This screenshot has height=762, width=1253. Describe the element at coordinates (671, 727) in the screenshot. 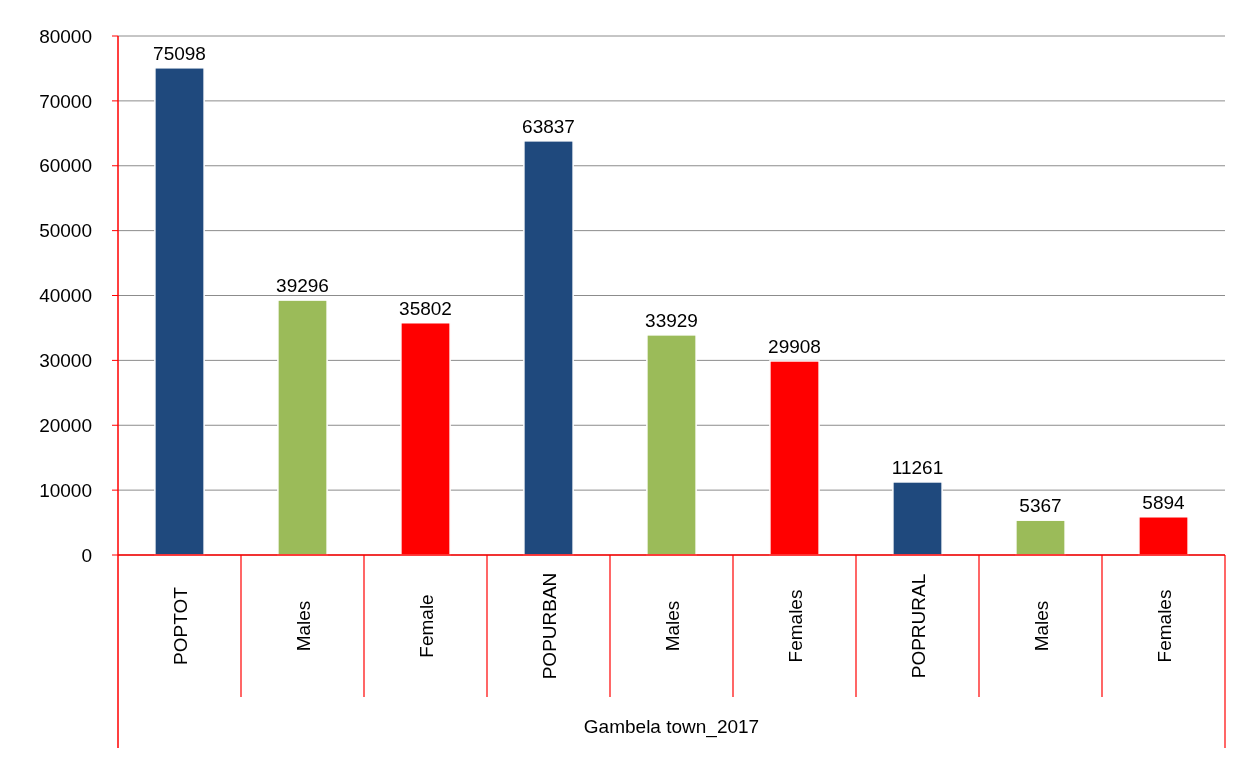

I see `x-axis-title: Gambela town_2017` at that location.